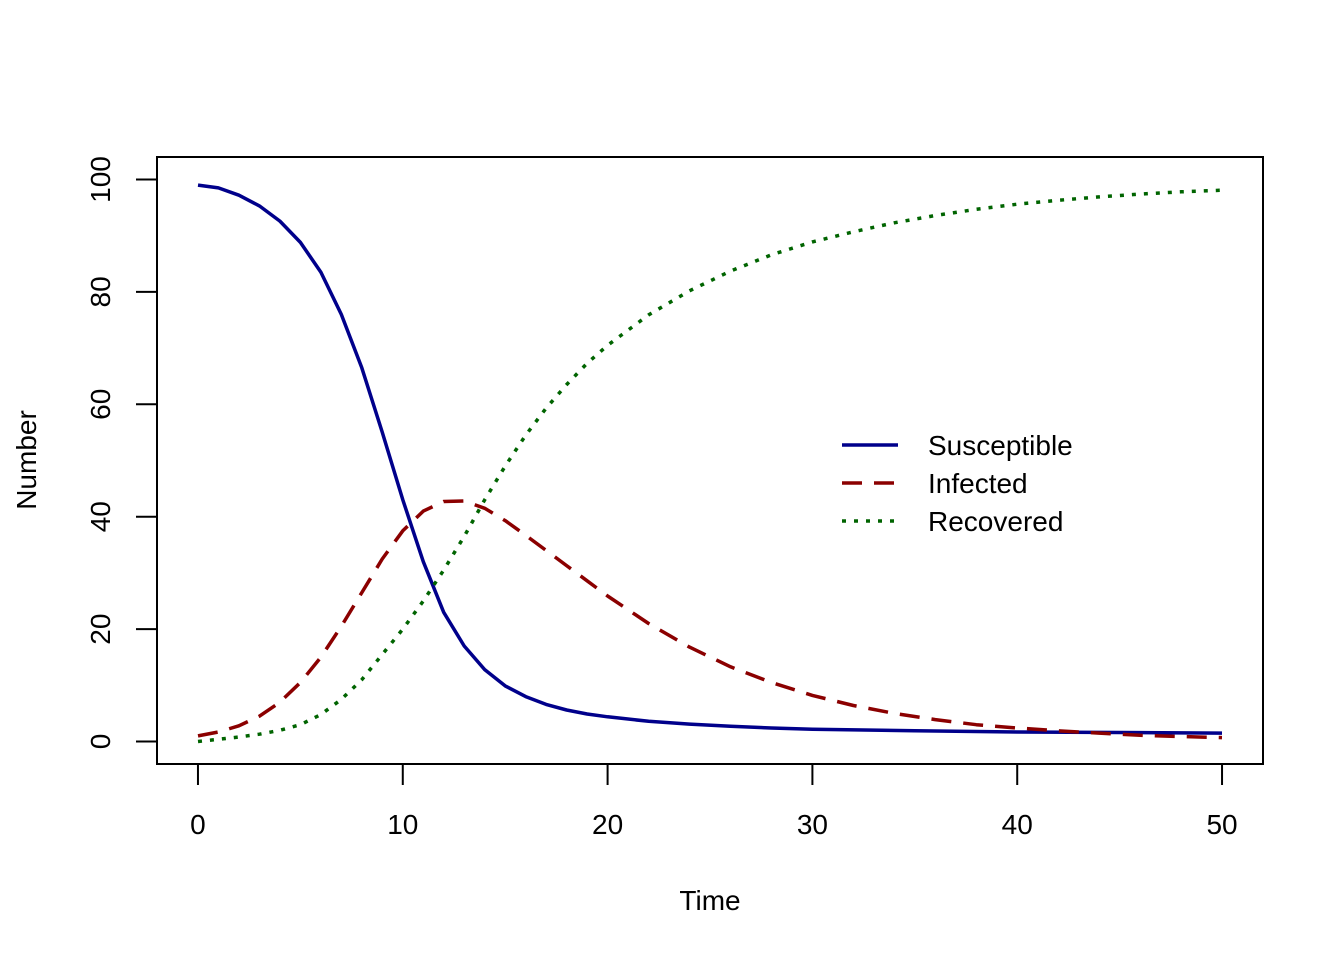  I want to click on y-tick-label: 100, so click(100, 179).